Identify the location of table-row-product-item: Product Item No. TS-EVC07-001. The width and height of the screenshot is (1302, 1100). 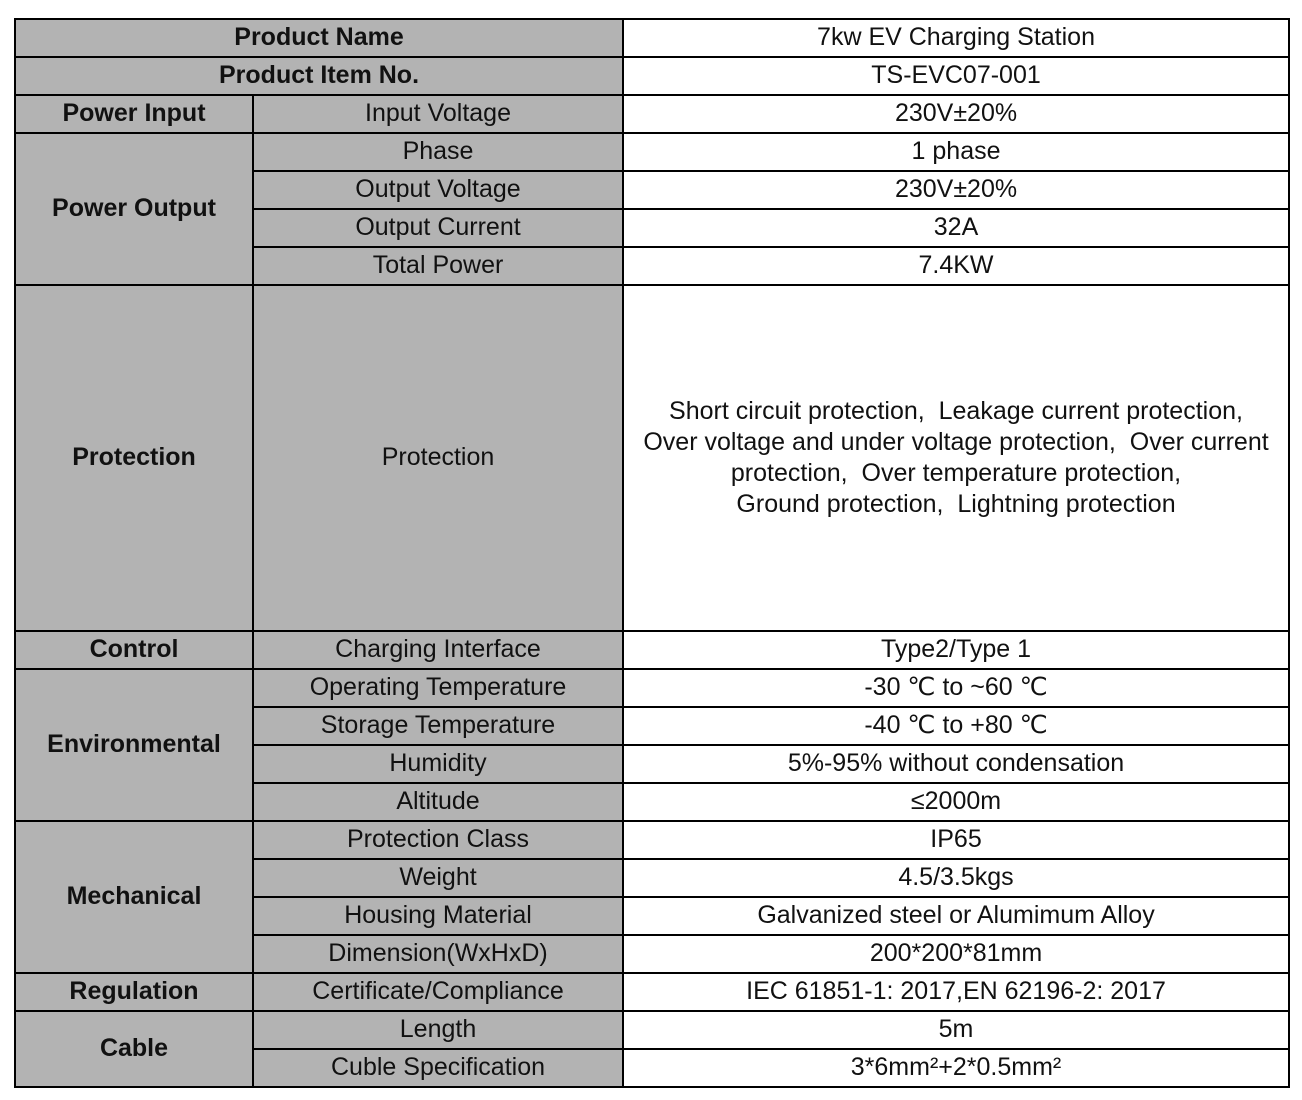
(652, 76).